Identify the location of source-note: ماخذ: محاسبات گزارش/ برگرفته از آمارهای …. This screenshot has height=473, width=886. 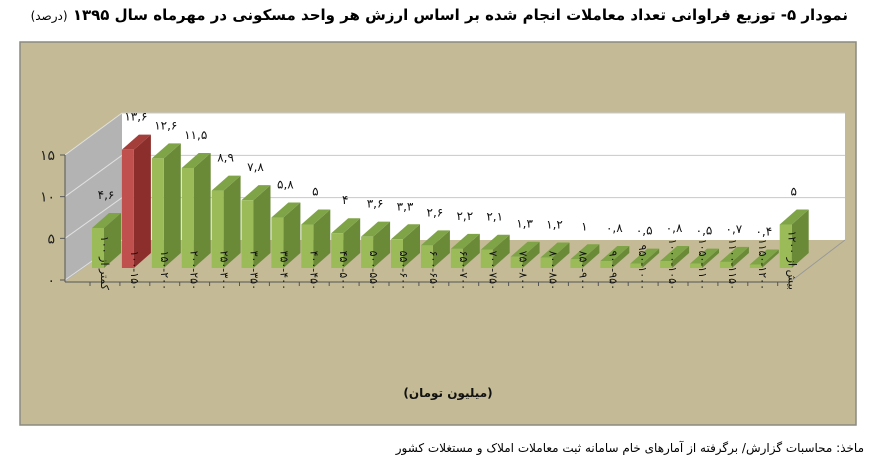
(629, 448).